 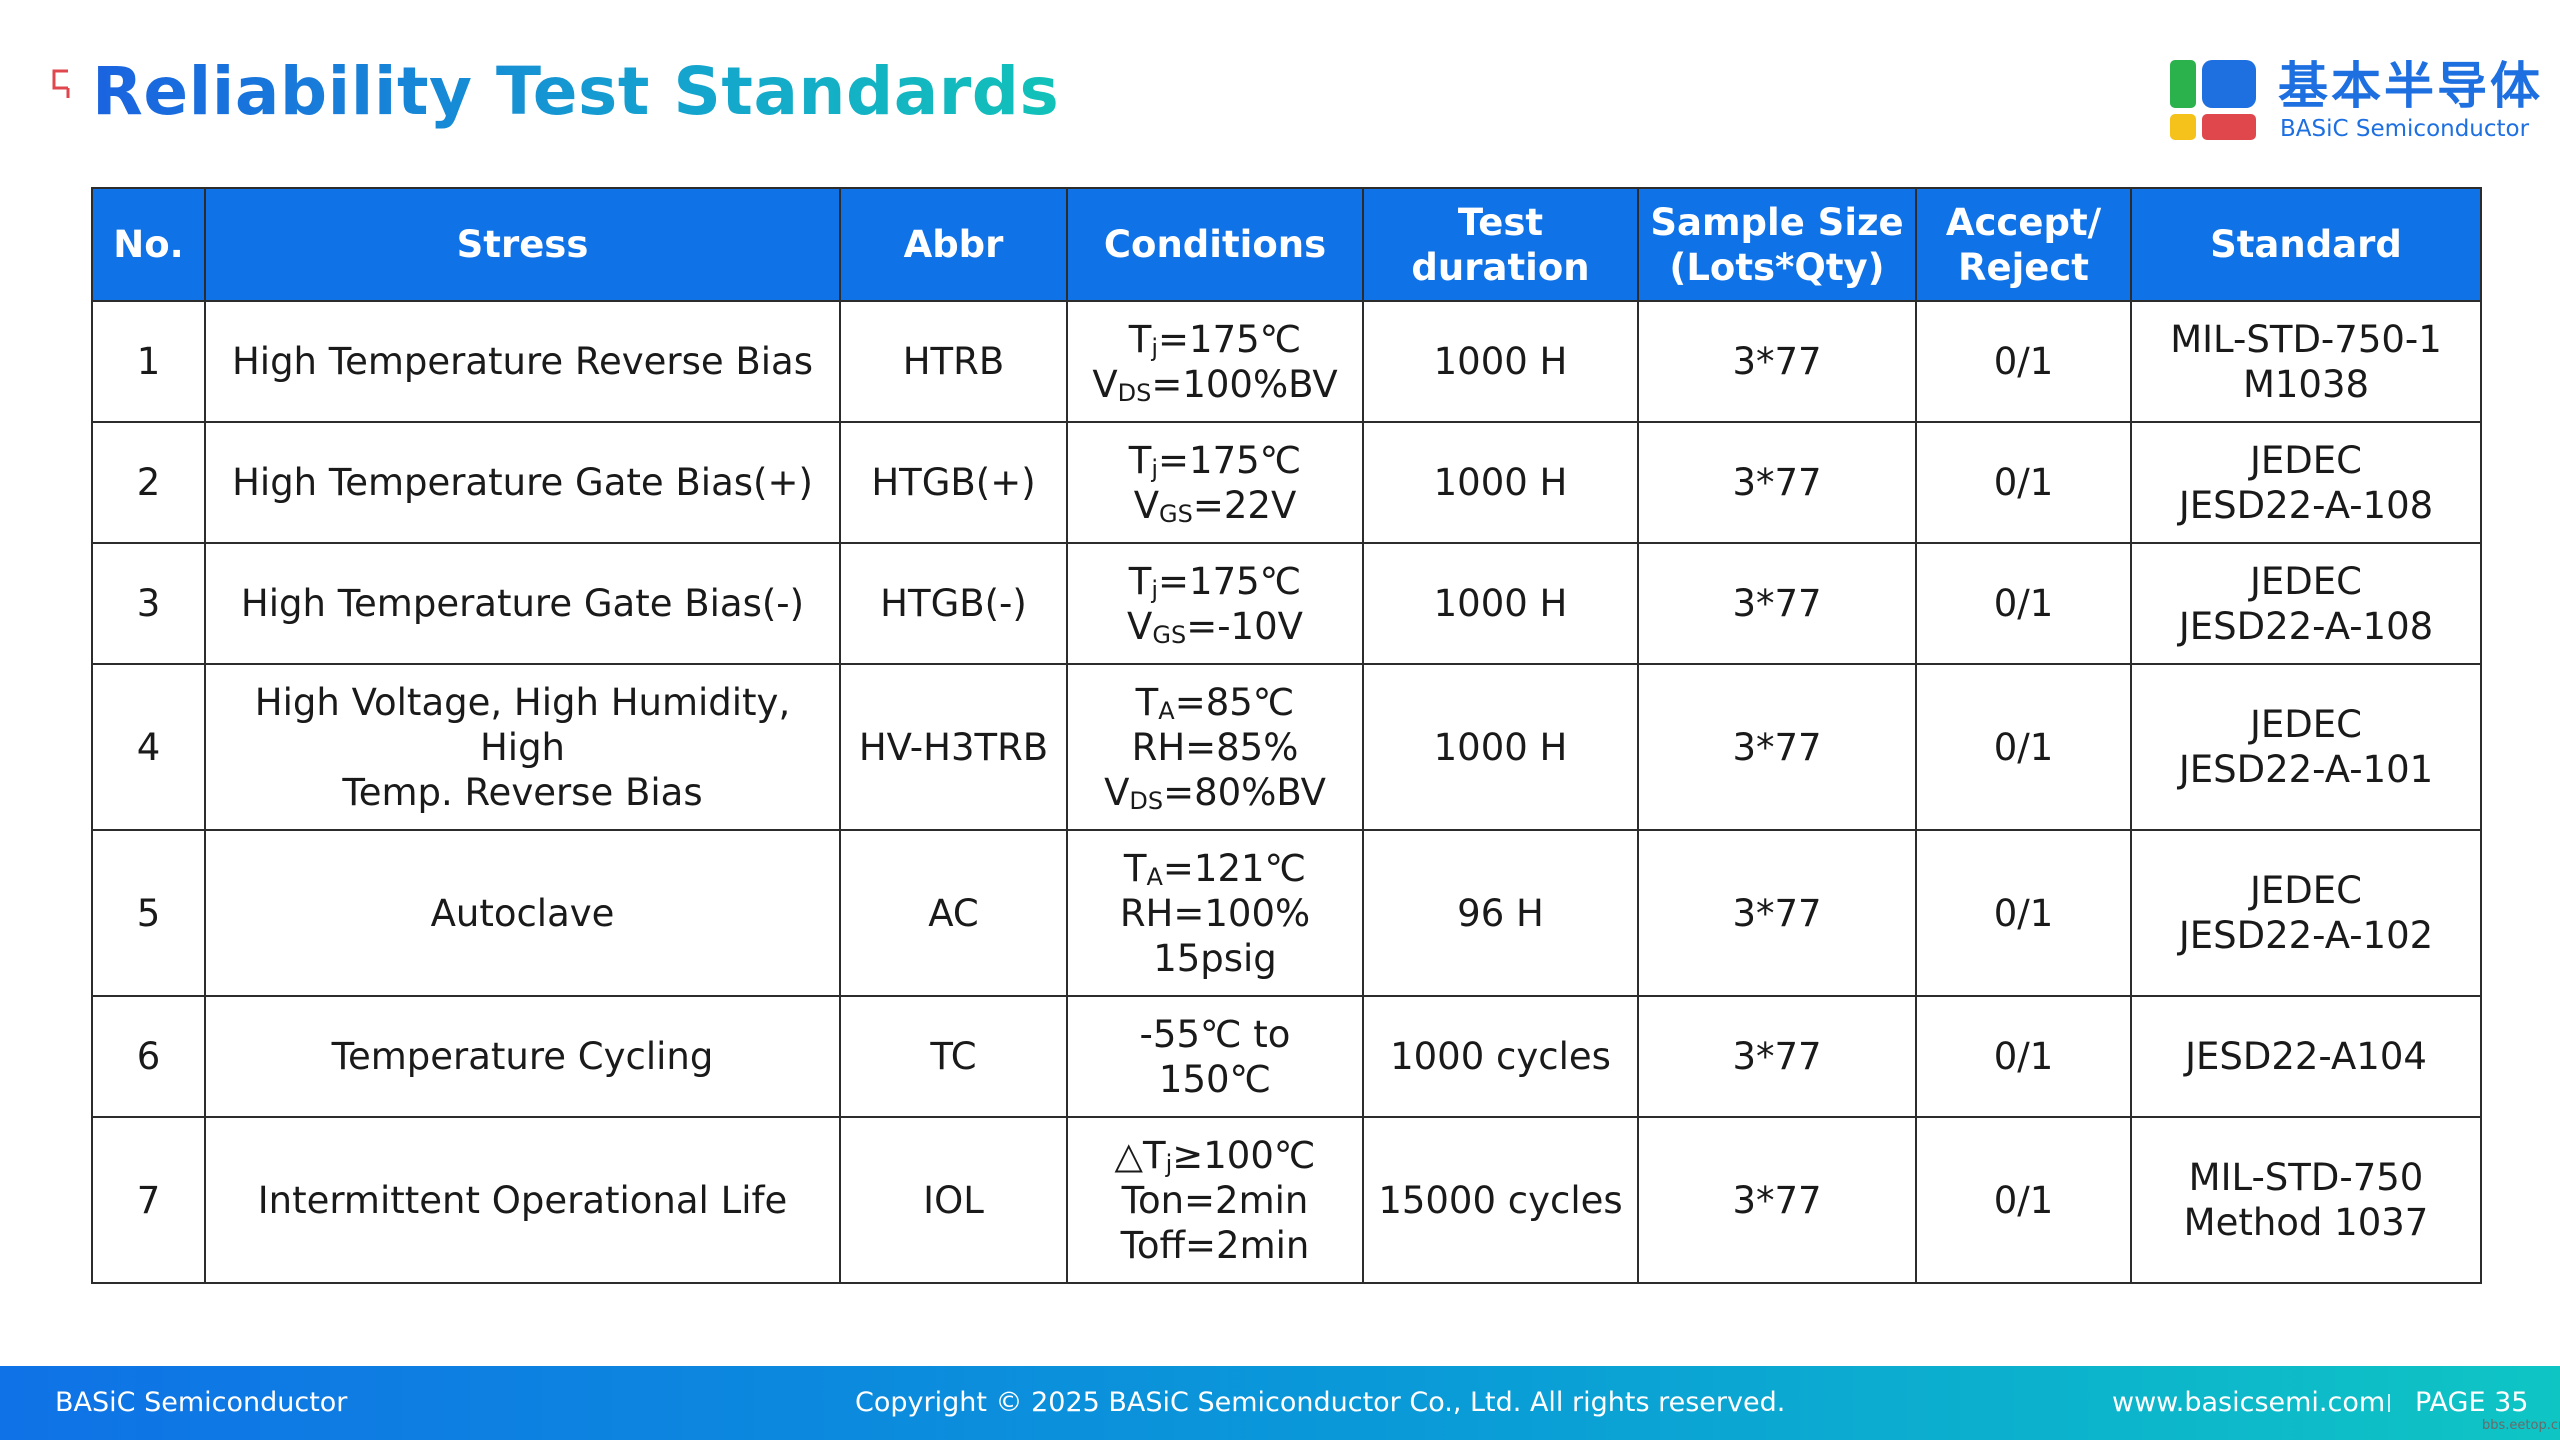 I want to click on condition-line: TA=121℃, so click(x=1215, y=868).